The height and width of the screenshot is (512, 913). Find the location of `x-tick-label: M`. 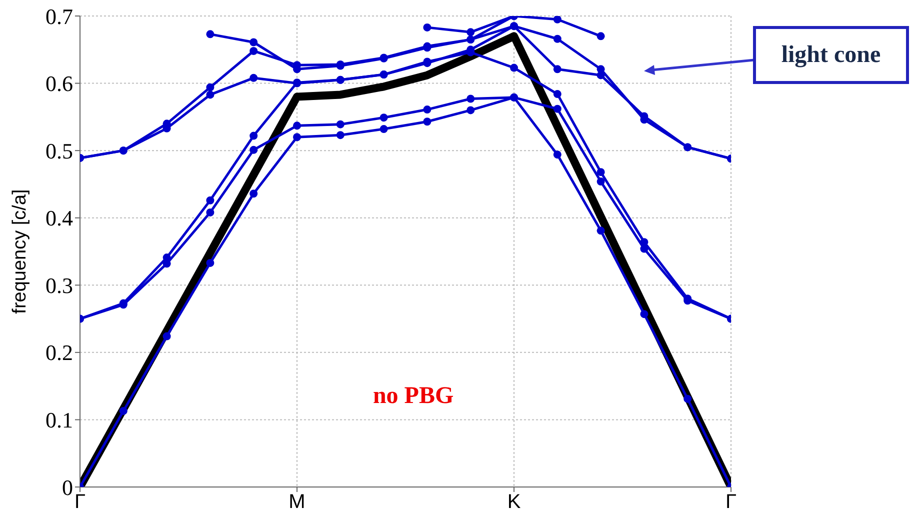

x-tick-label: M is located at coordinates (297, 501).